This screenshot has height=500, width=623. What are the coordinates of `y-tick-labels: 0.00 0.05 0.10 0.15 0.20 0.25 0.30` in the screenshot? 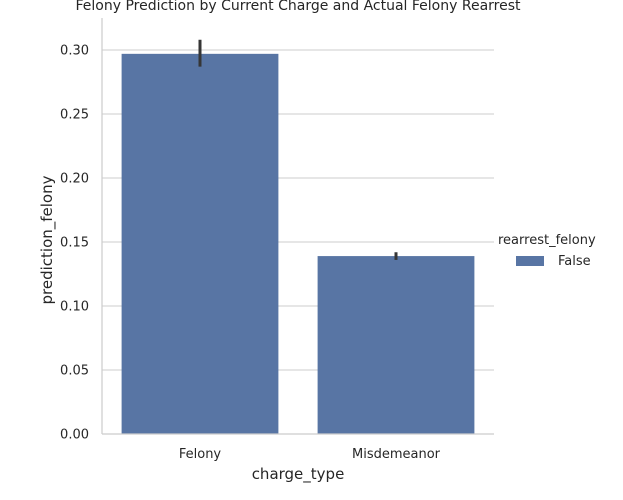 It's located at (74, 243).